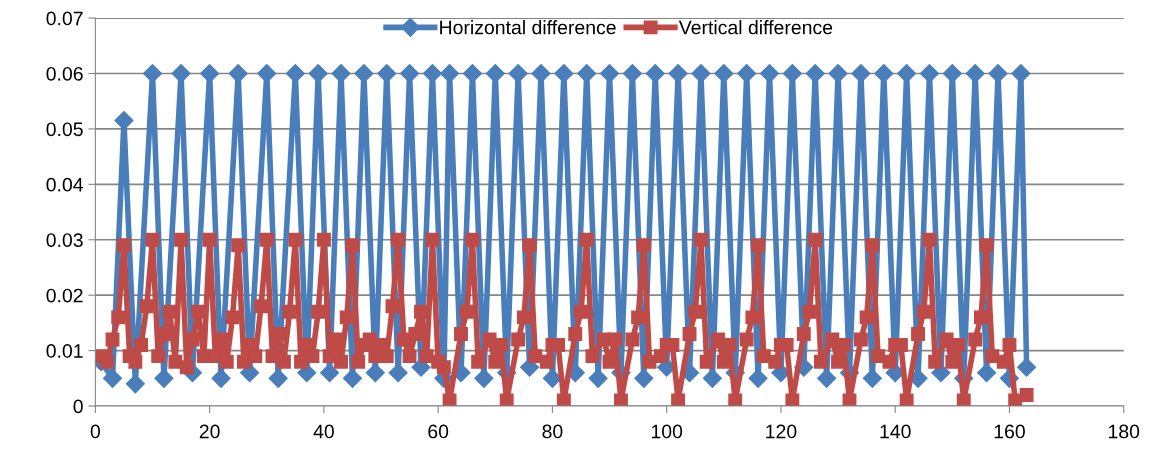 Image resolution: width=1149 pixels, height=476 pixels. I want to click on y-tick-label: 0.02, so click(64, 295).